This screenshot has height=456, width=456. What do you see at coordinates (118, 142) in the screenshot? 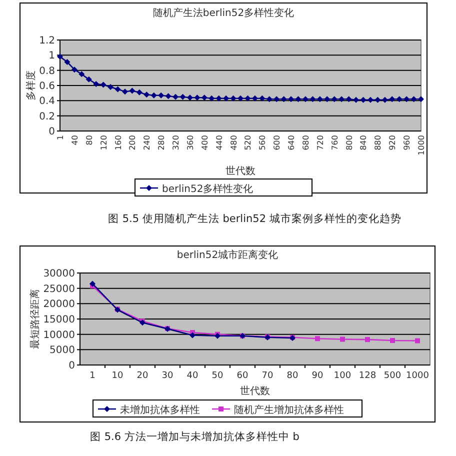
I see `x-tick-label: 160` at bounding box center [118, 142].